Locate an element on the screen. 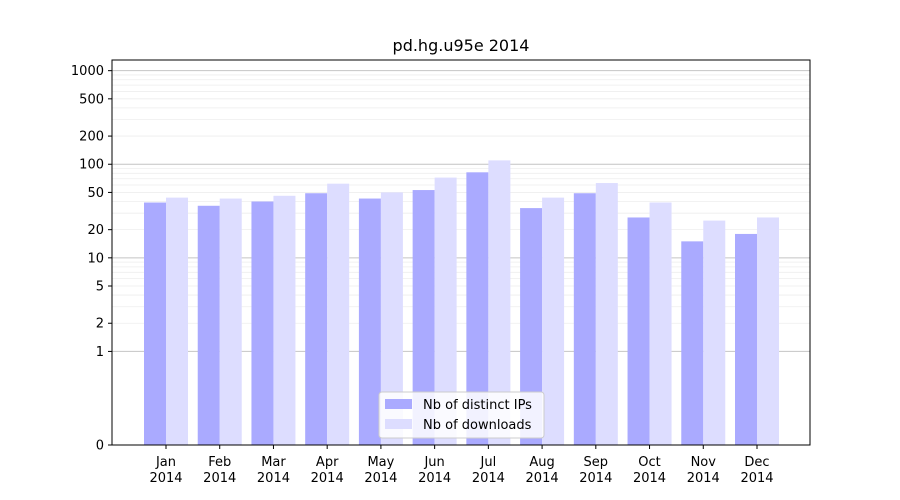 This screenshot has width=900, height=500. x-tick-label: May 2014 is located at coordinates (380, 470).